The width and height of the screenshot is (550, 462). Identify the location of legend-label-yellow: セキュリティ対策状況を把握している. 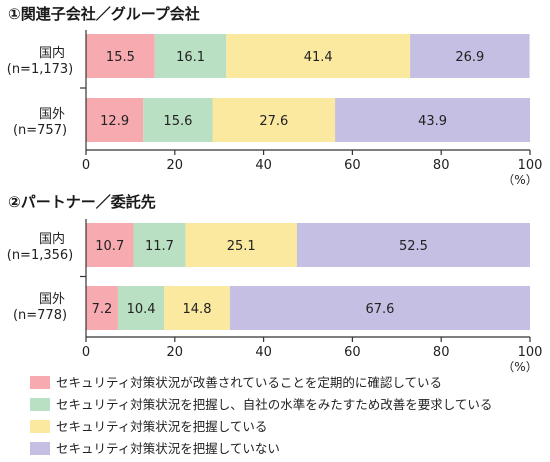
(161, 426).